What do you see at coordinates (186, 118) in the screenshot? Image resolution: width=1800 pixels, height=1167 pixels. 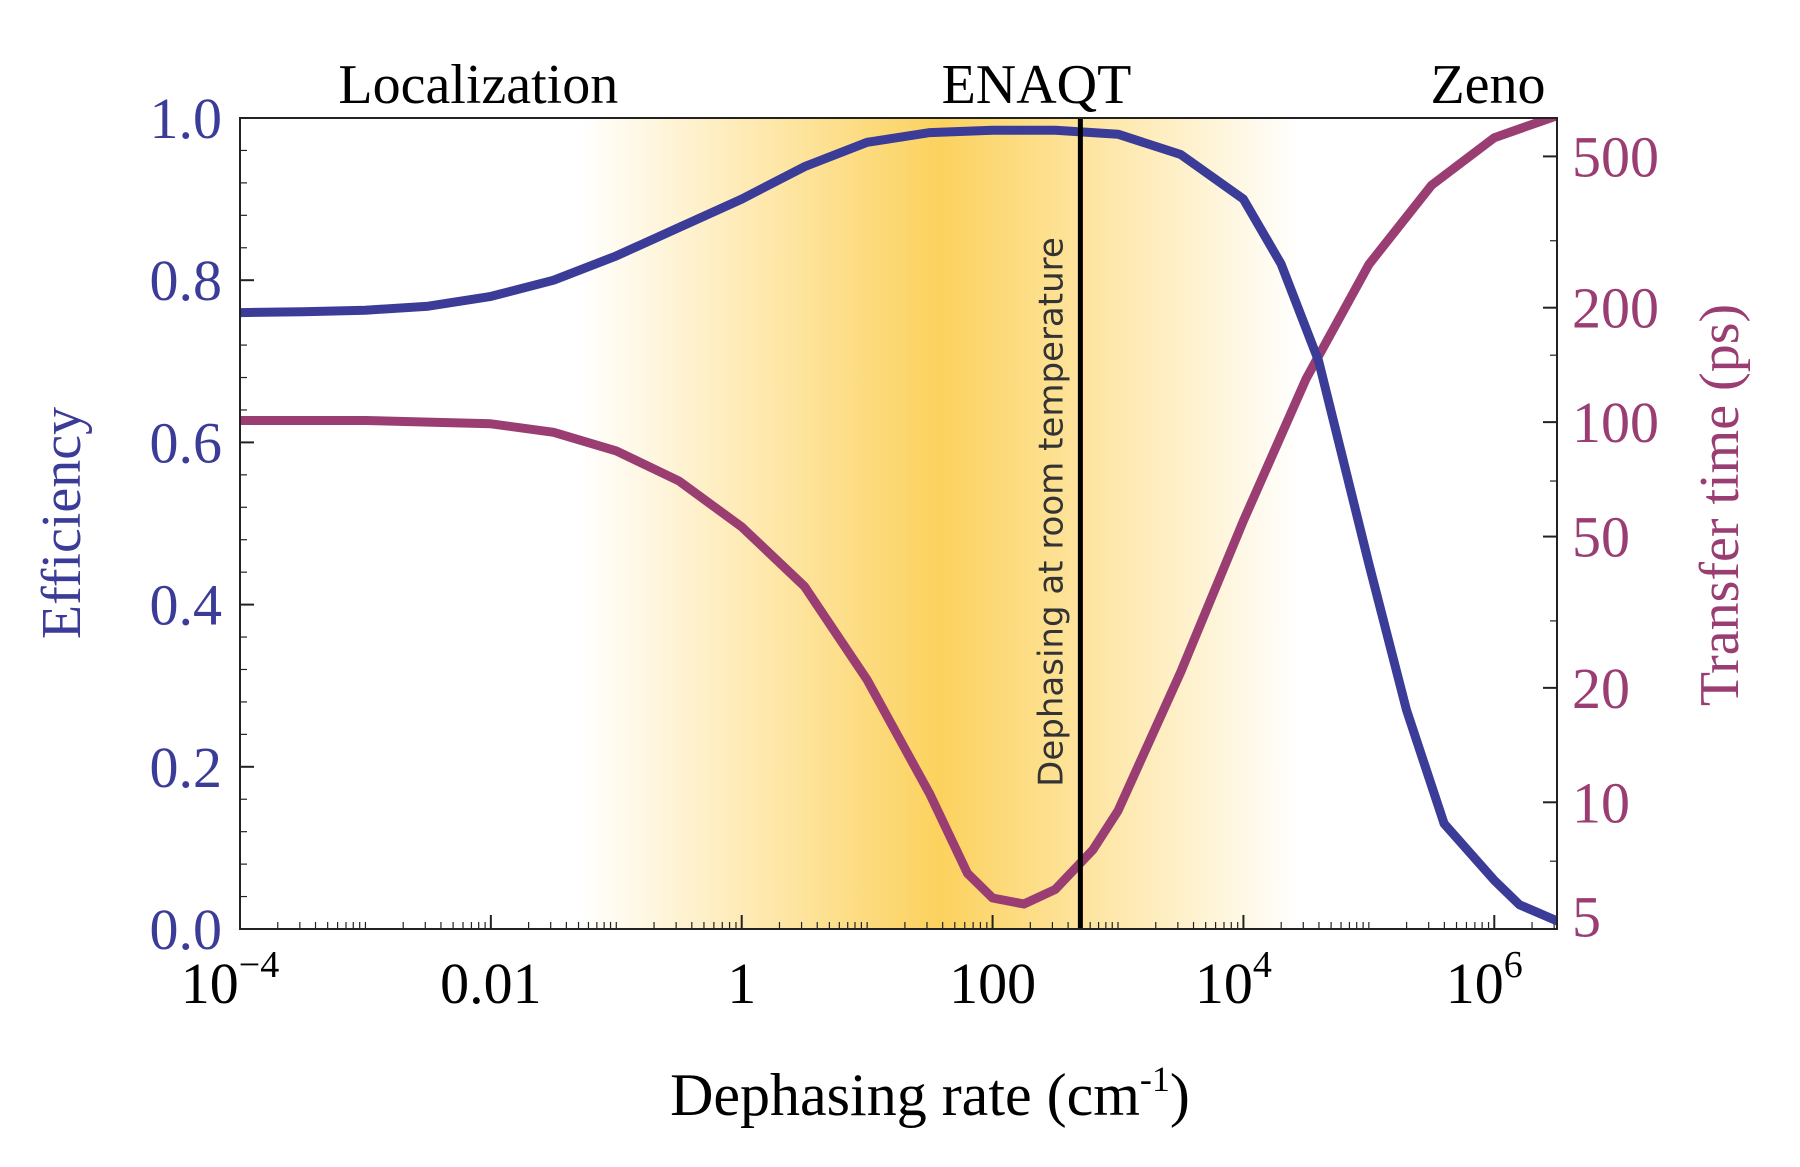 I see `y-left-tick-label: 1.0` at bounding box center [186, 118].